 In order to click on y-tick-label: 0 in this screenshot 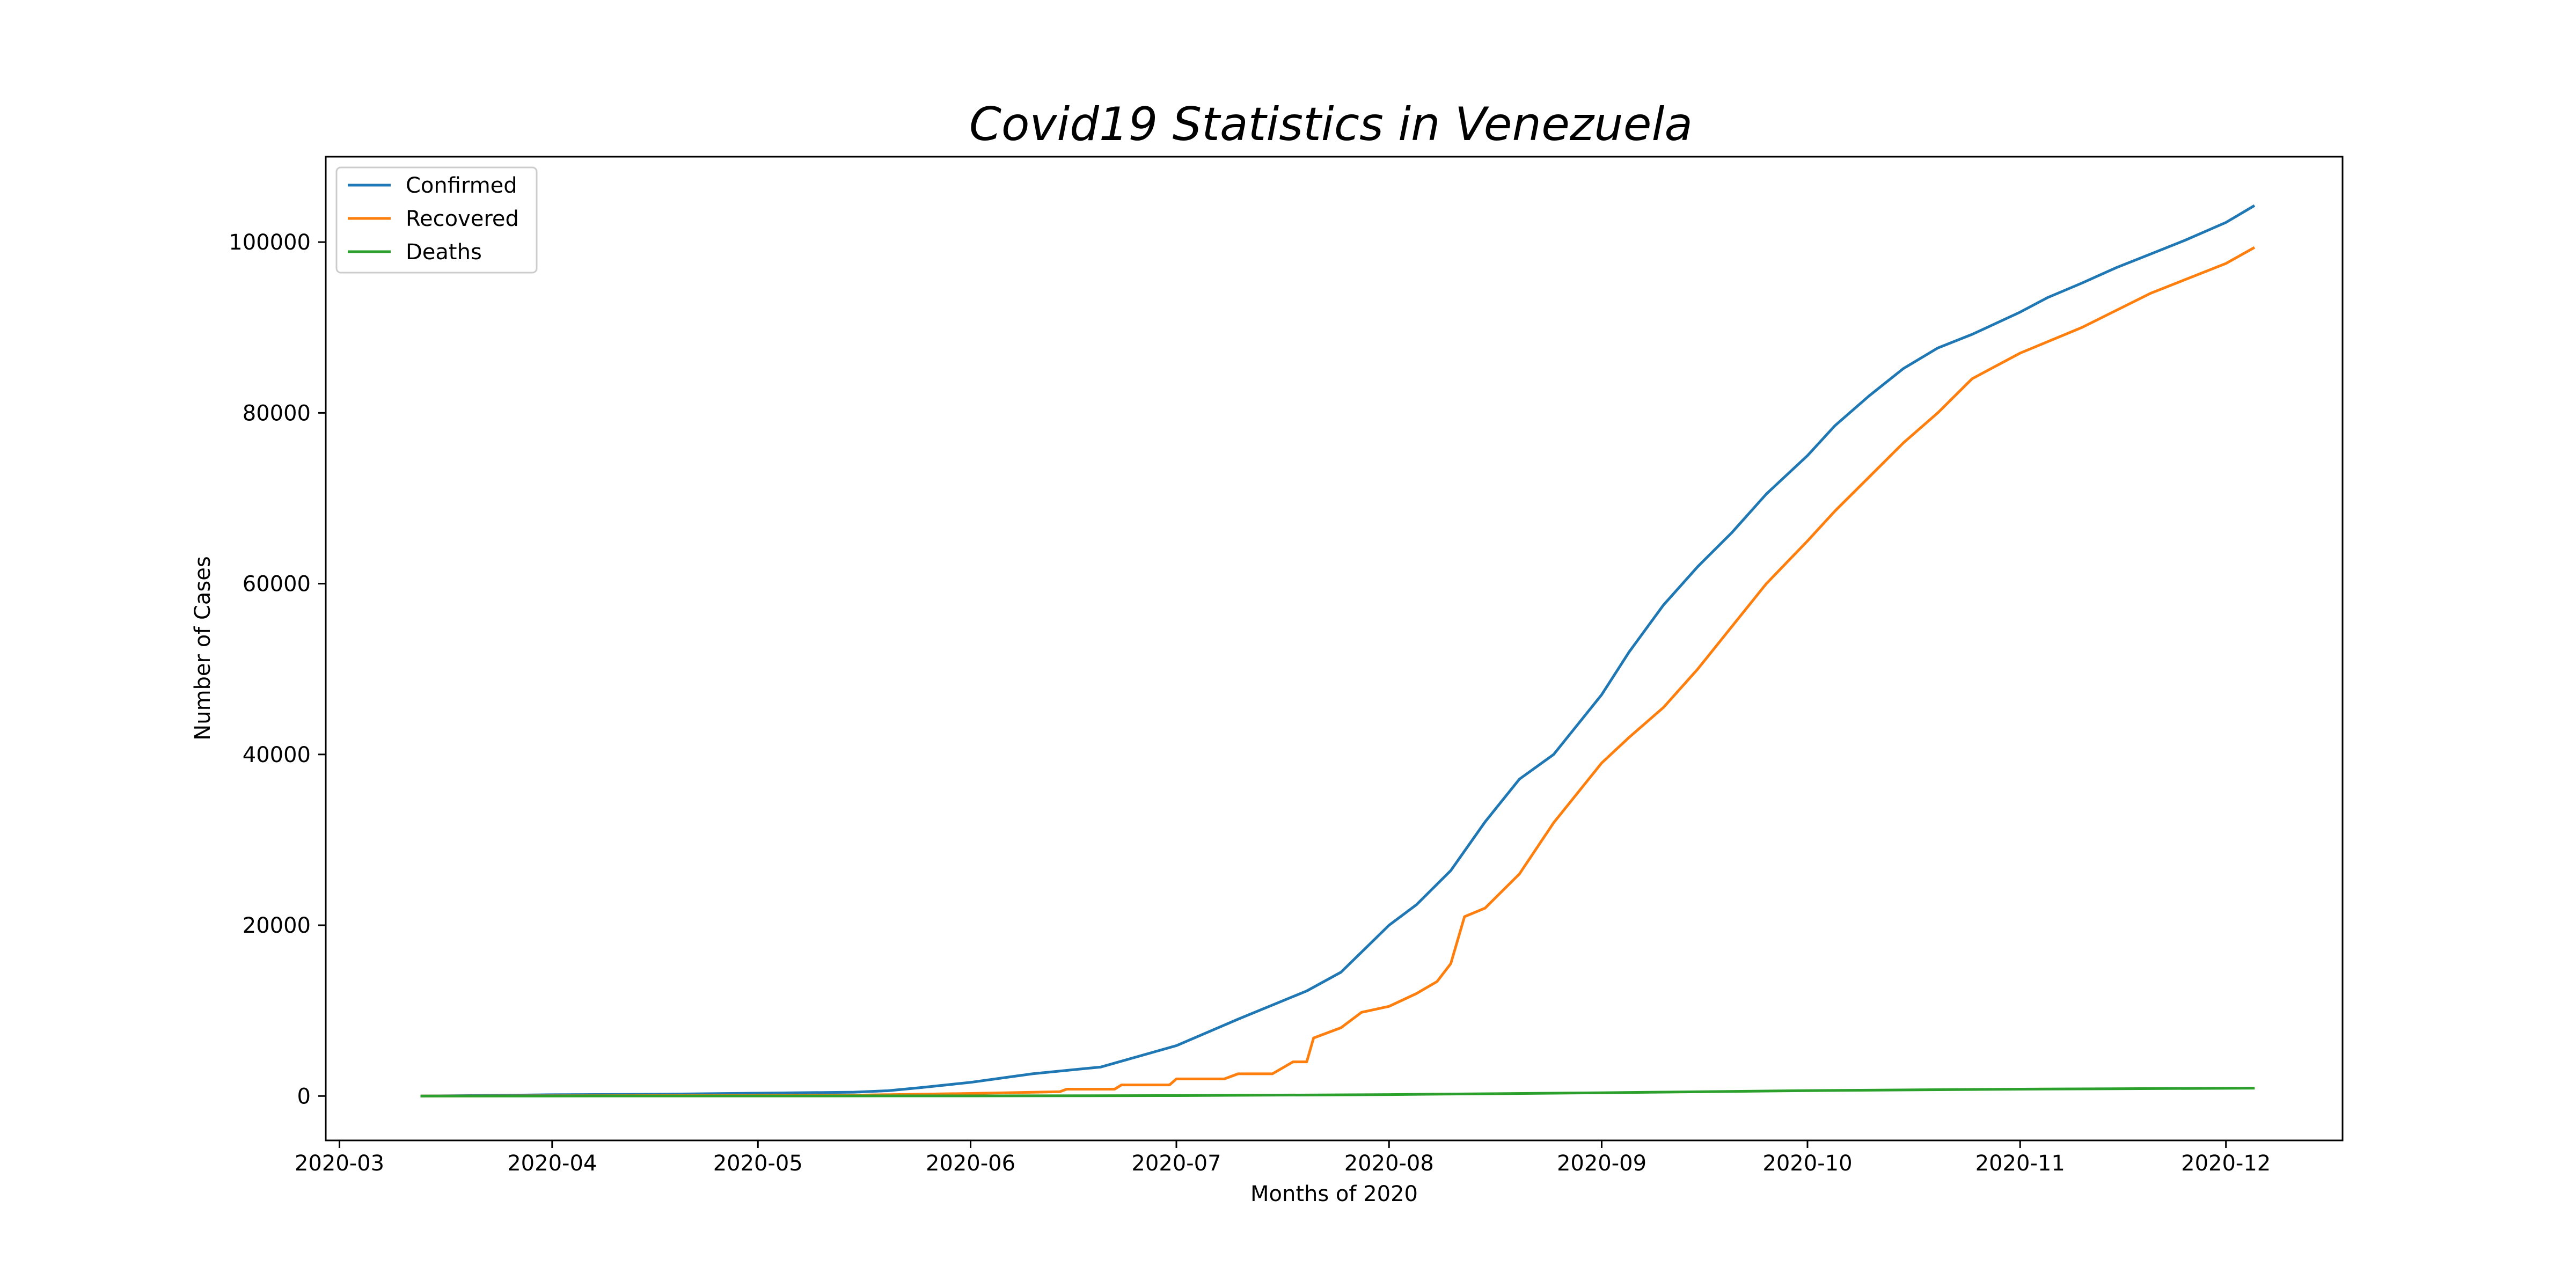, I will do `click(304, 1096)`.